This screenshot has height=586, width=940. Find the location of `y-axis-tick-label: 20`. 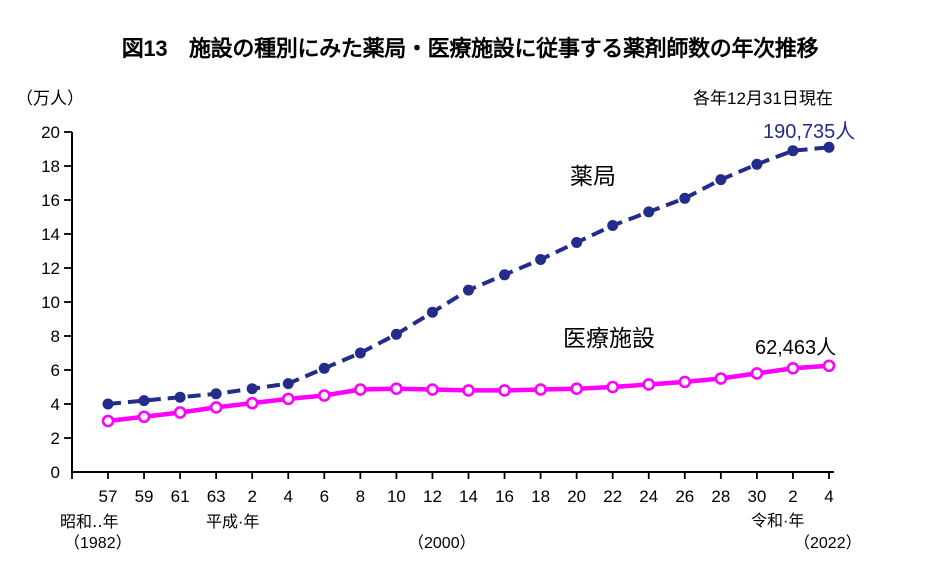

y-axis-tick-label: 20 is located at coordinates (50, 132).